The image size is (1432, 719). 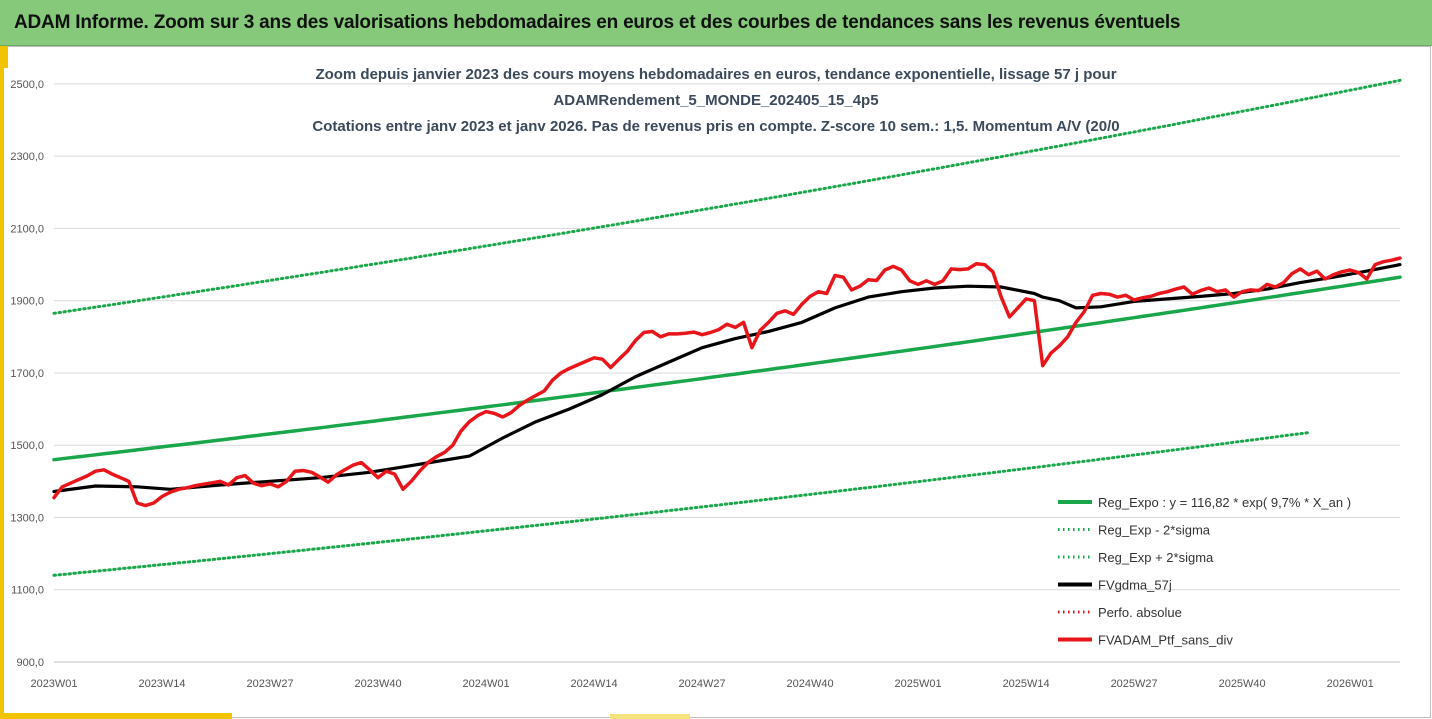 What do you see at coordinates (486, 684) in the screenshot?
I see `x-tick-label: 2024W01` at bounding box center [486, 684].